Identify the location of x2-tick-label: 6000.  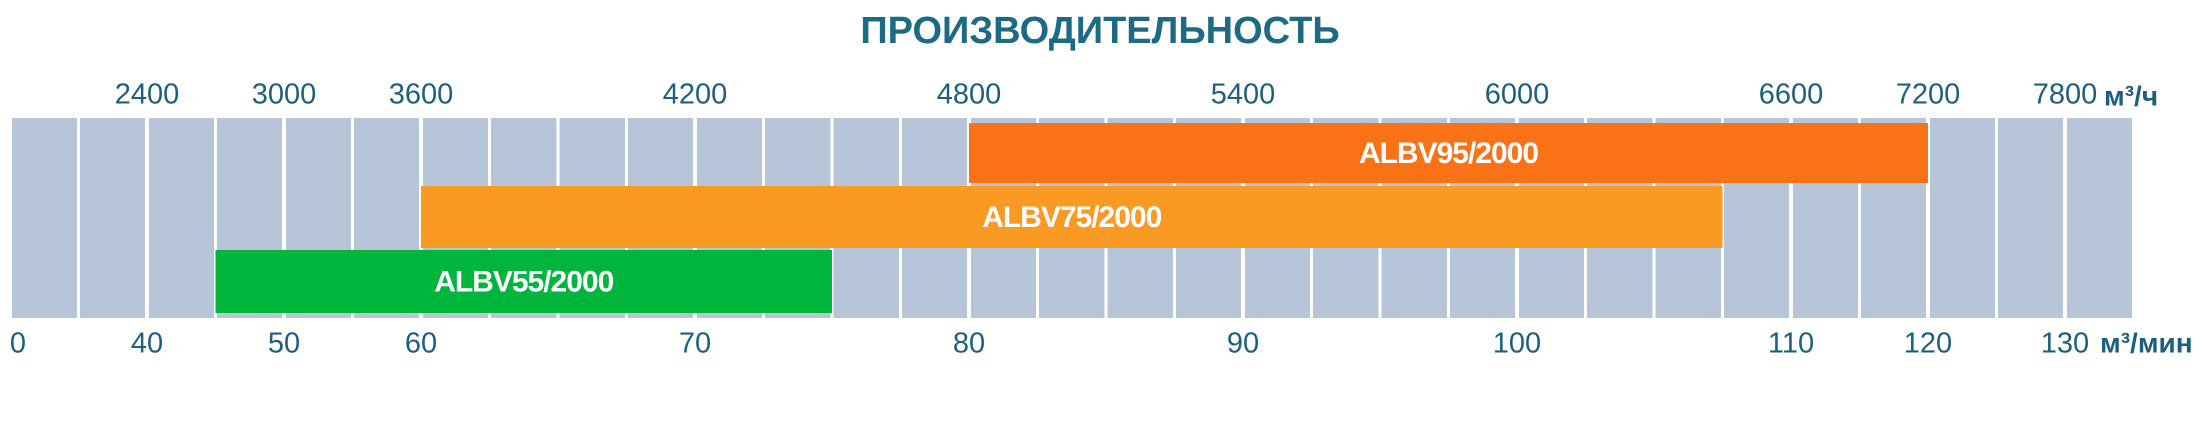
(1517, 95).